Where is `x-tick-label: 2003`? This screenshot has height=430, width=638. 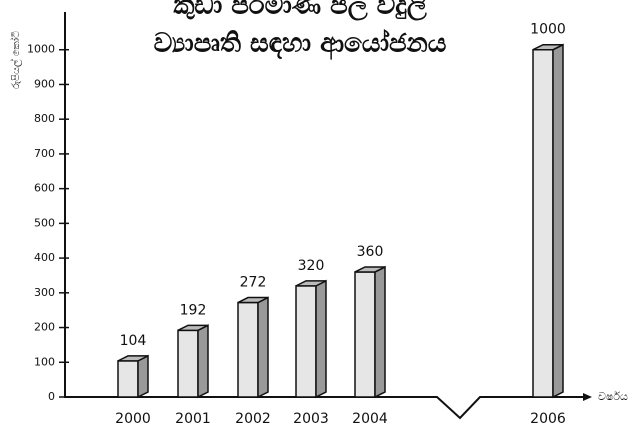 x-tick-label: 2003 is located at coordinates (311, 419).